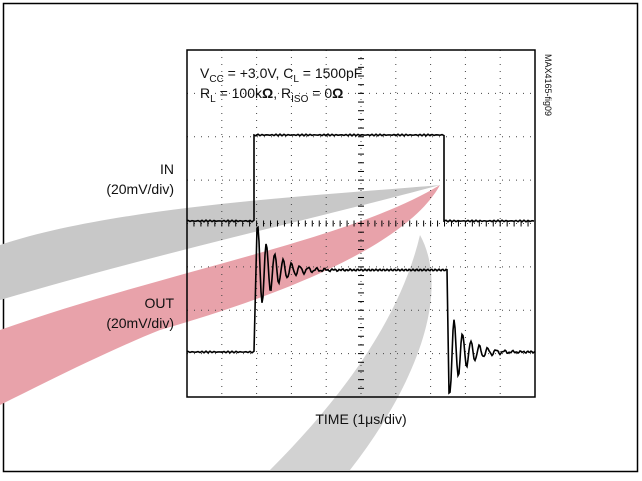 The height and width of the screenshot is (481, 642). Describe the element at coordinates (205, 93) in the screenshot. I see `text: R` at that location.